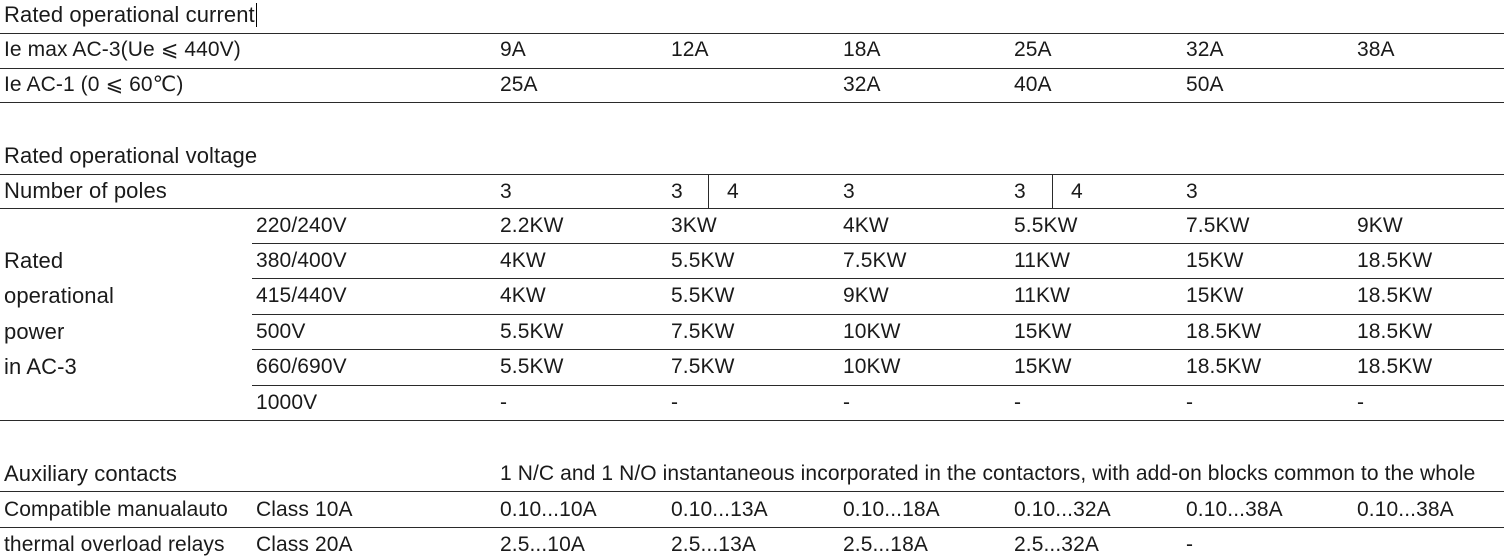 The height and width of the screenshot is (557, 1510). Describe the element at coordinates (1056, 544) in the screenshot. I see `table-cell: 2.5...32A` at that location.